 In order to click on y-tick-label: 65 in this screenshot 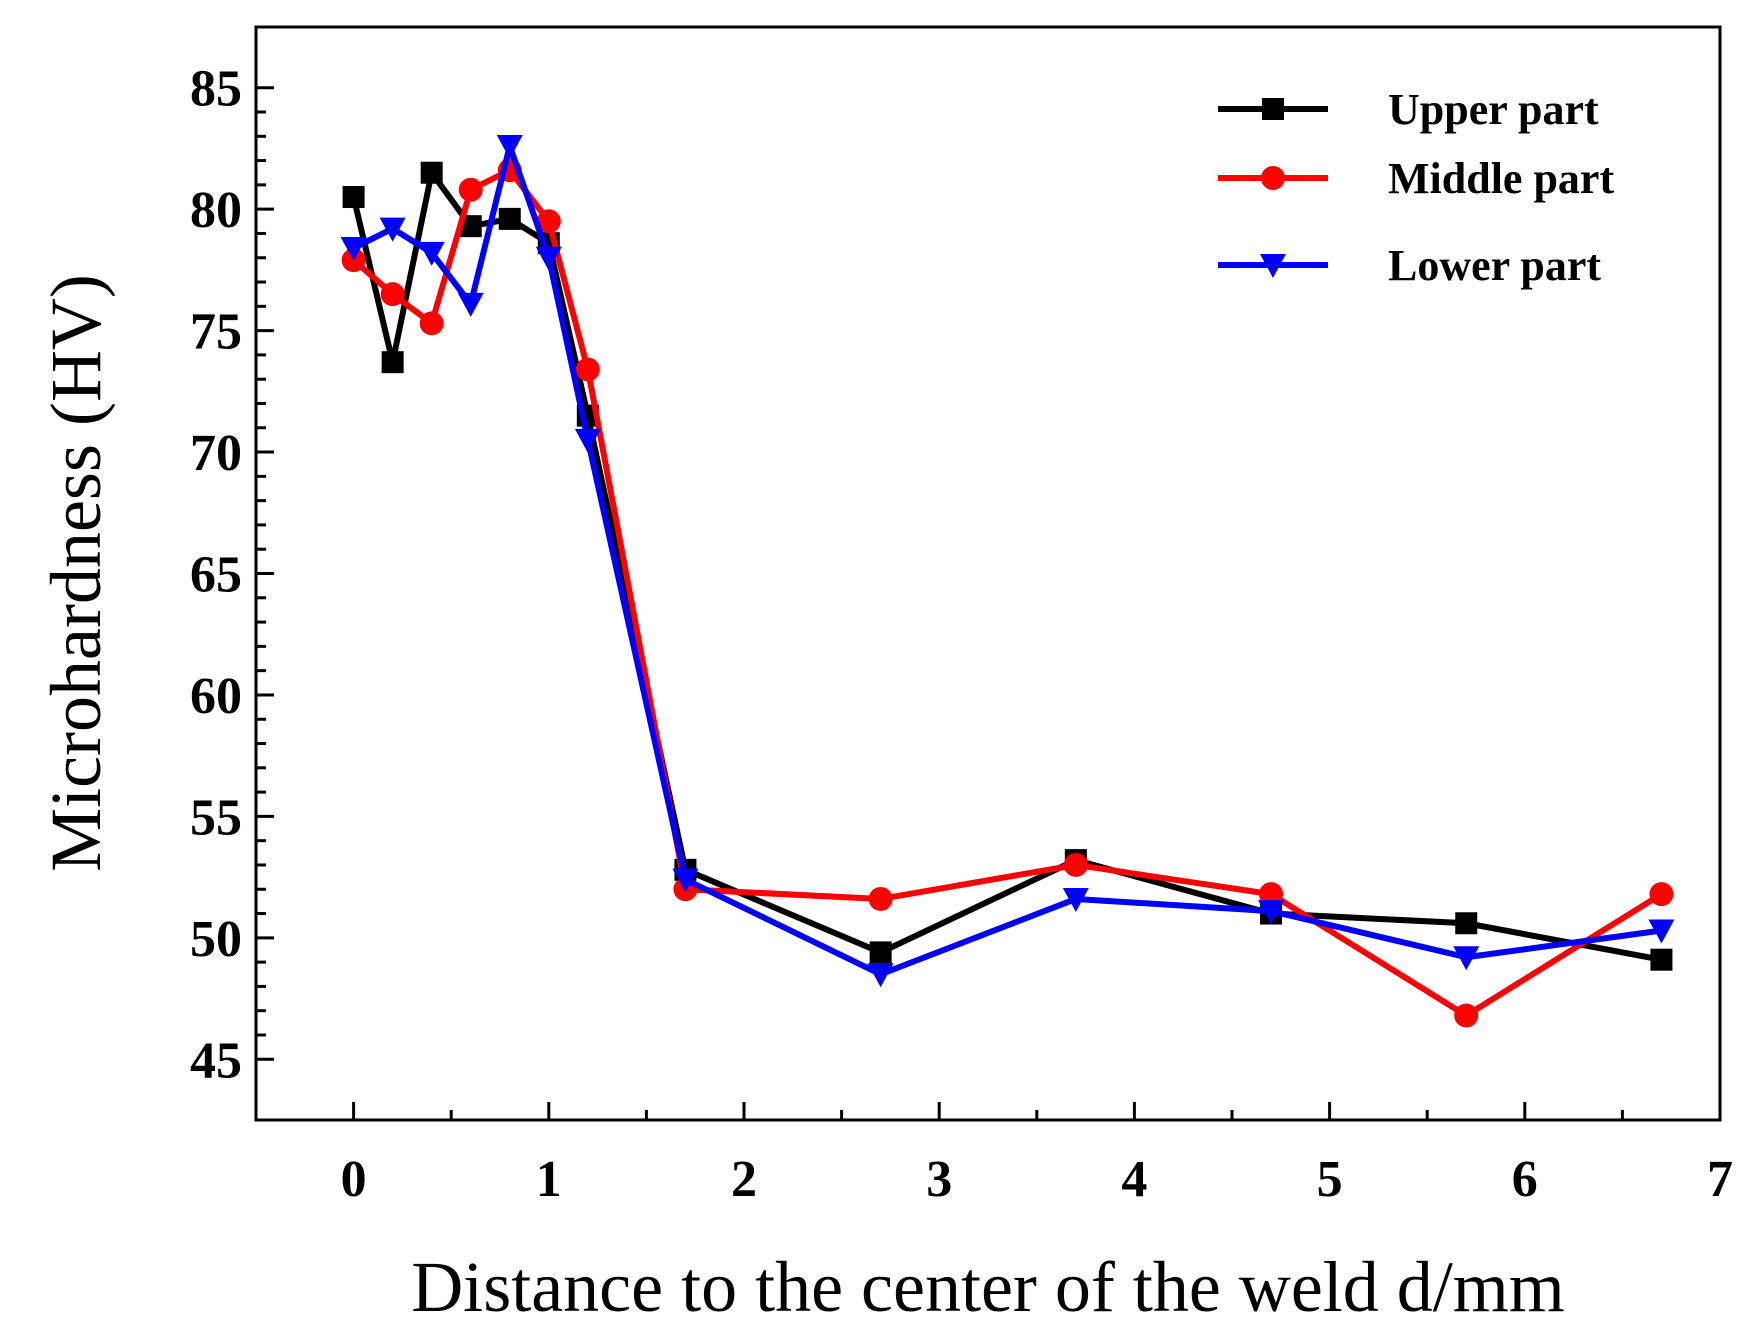, I will do `click(216, 575)`.